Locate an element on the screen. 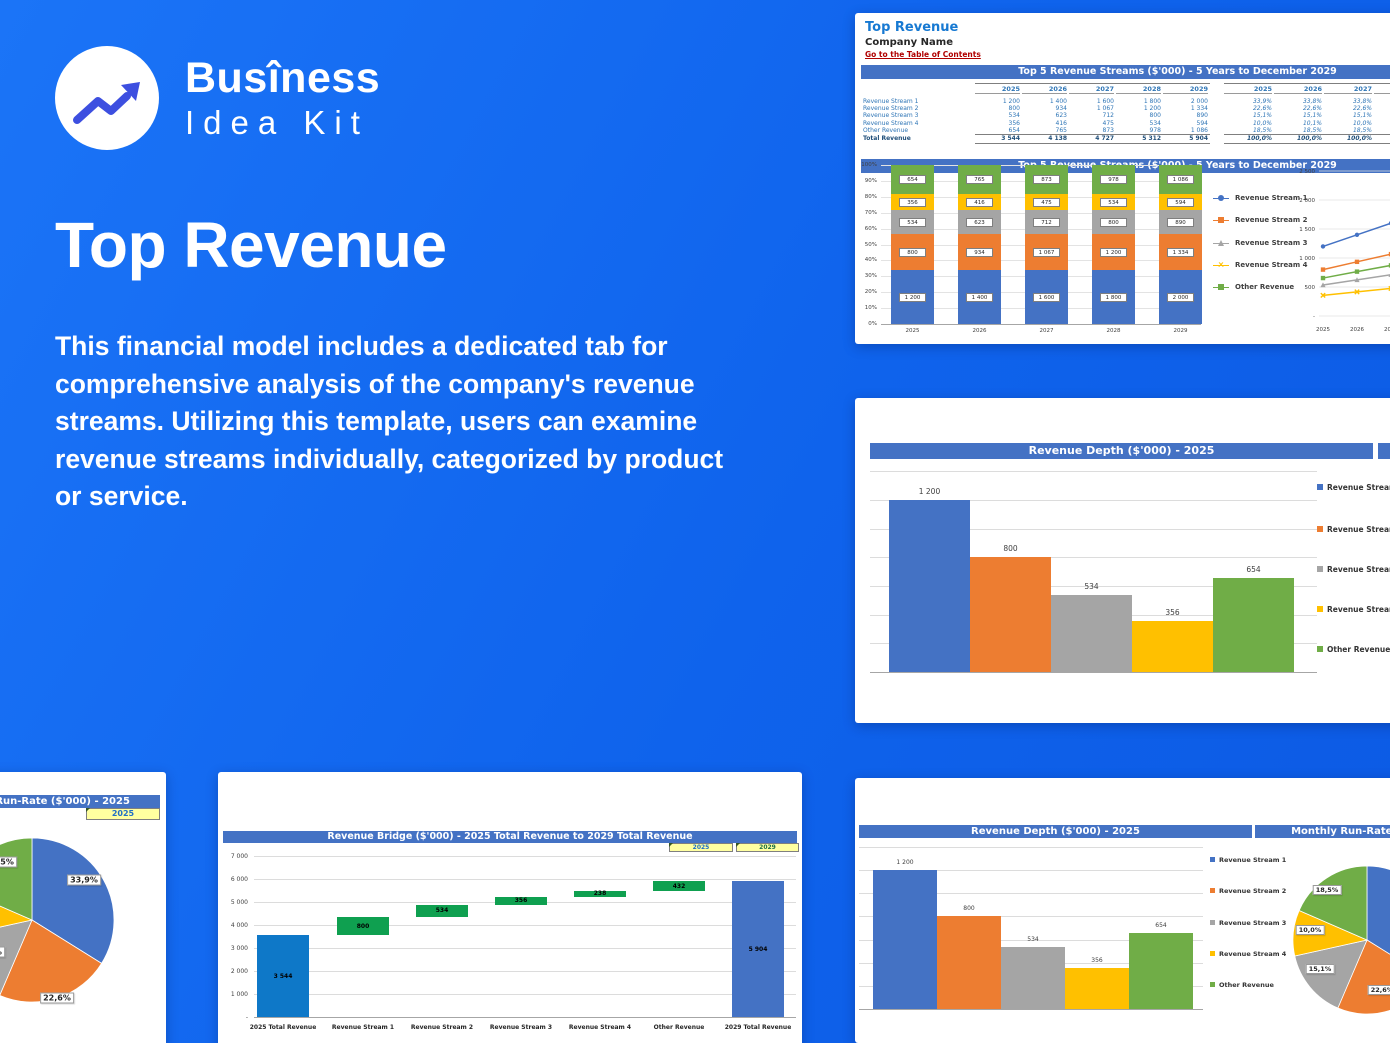 The height and width of the screenshot is (1043, 1390). bridge-bar-label: 5 904 is located at coordinates (758, 949).